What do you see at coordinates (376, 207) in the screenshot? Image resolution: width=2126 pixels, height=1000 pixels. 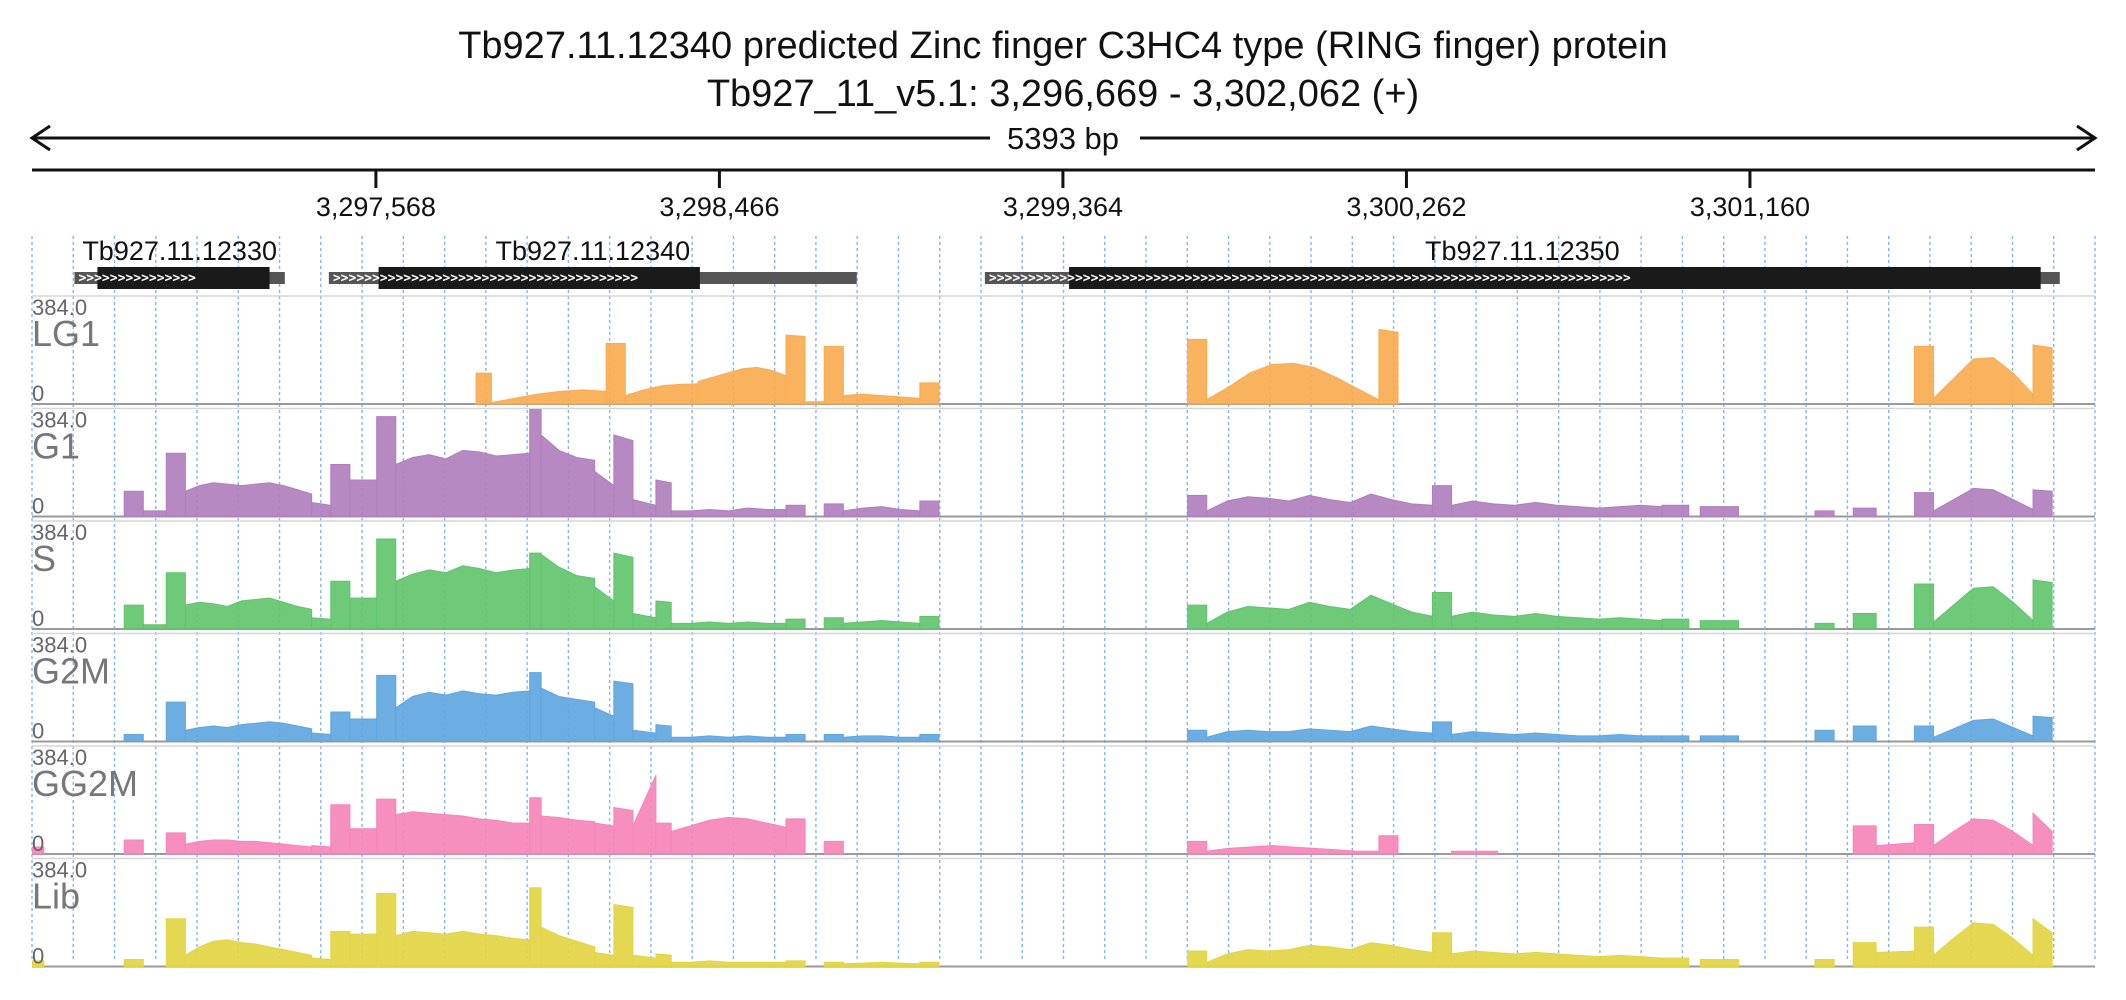 I see `tick-label: 3,297,568` at bounding box center [376, 207].